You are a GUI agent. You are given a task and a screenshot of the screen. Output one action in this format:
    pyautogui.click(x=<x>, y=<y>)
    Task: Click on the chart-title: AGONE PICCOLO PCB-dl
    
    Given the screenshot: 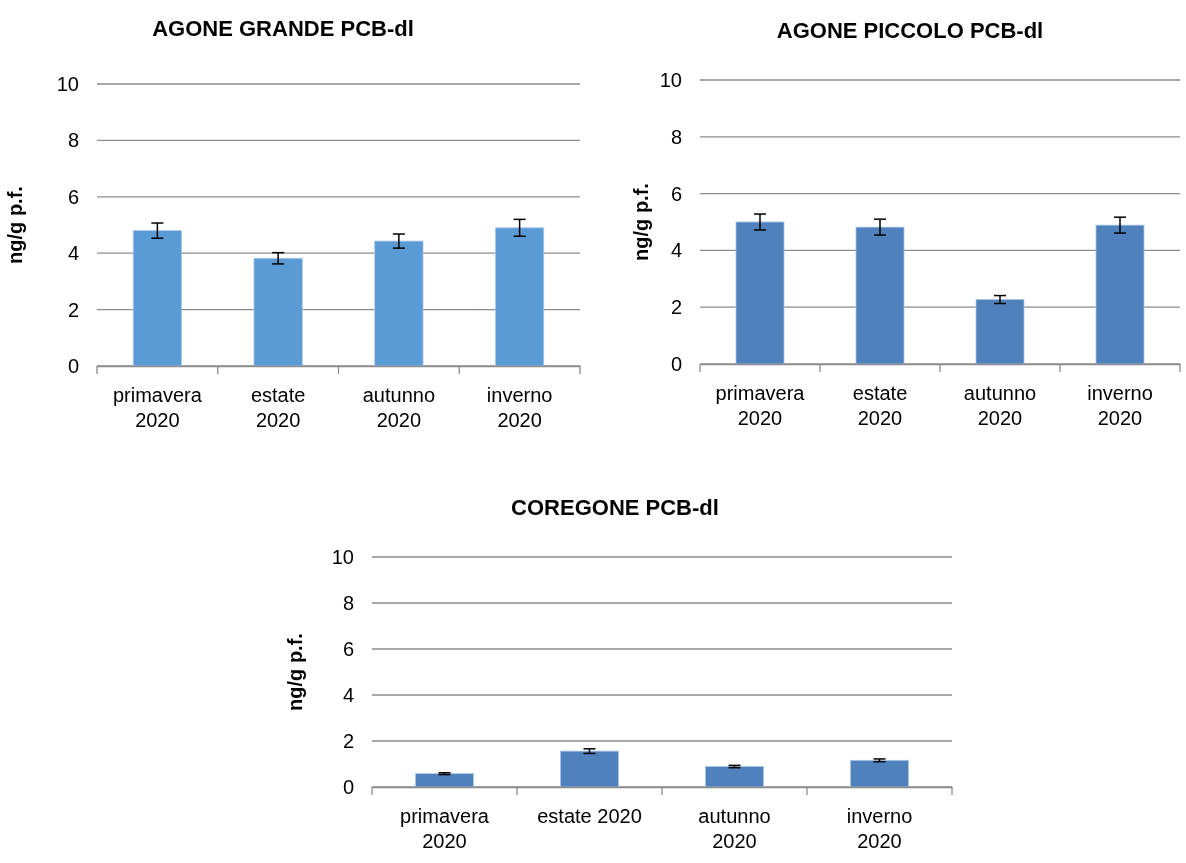 What is the action you would take?
    pyautogui.click(x=910, y=30)
    